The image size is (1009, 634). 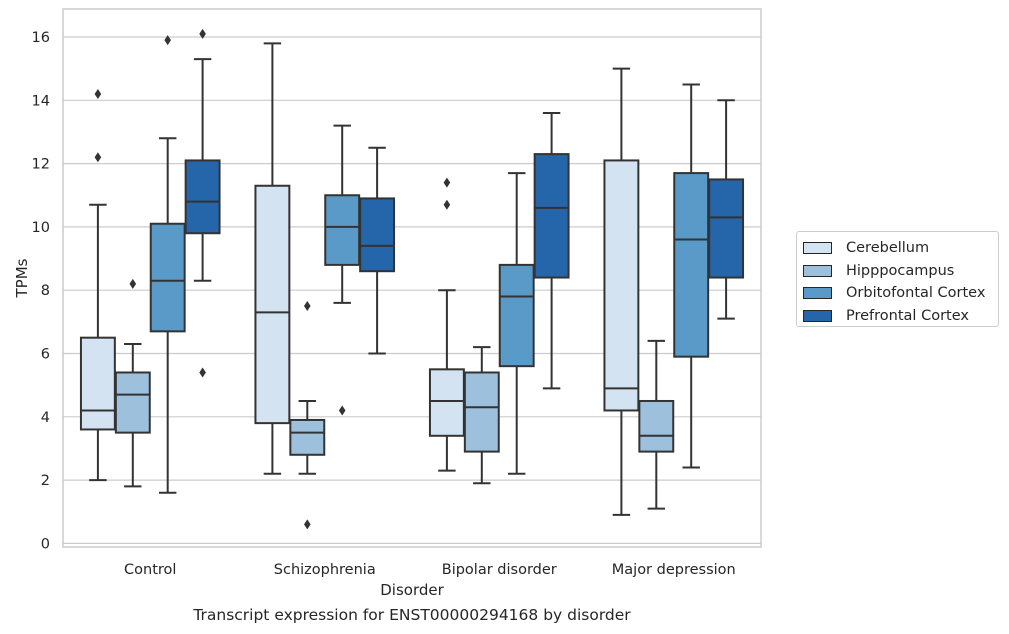 I want to click on x-tick-label: Major depression, so click(x=674, y=570).